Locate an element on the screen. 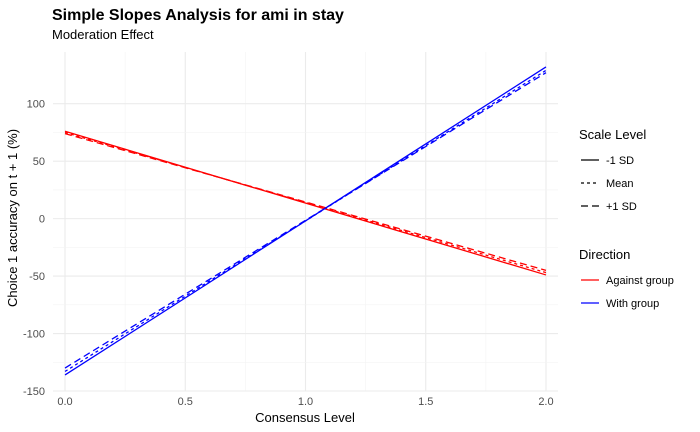 This screenshot has height=432, width=700. legend-label: +1 SD is located at coordinates (621, 207).